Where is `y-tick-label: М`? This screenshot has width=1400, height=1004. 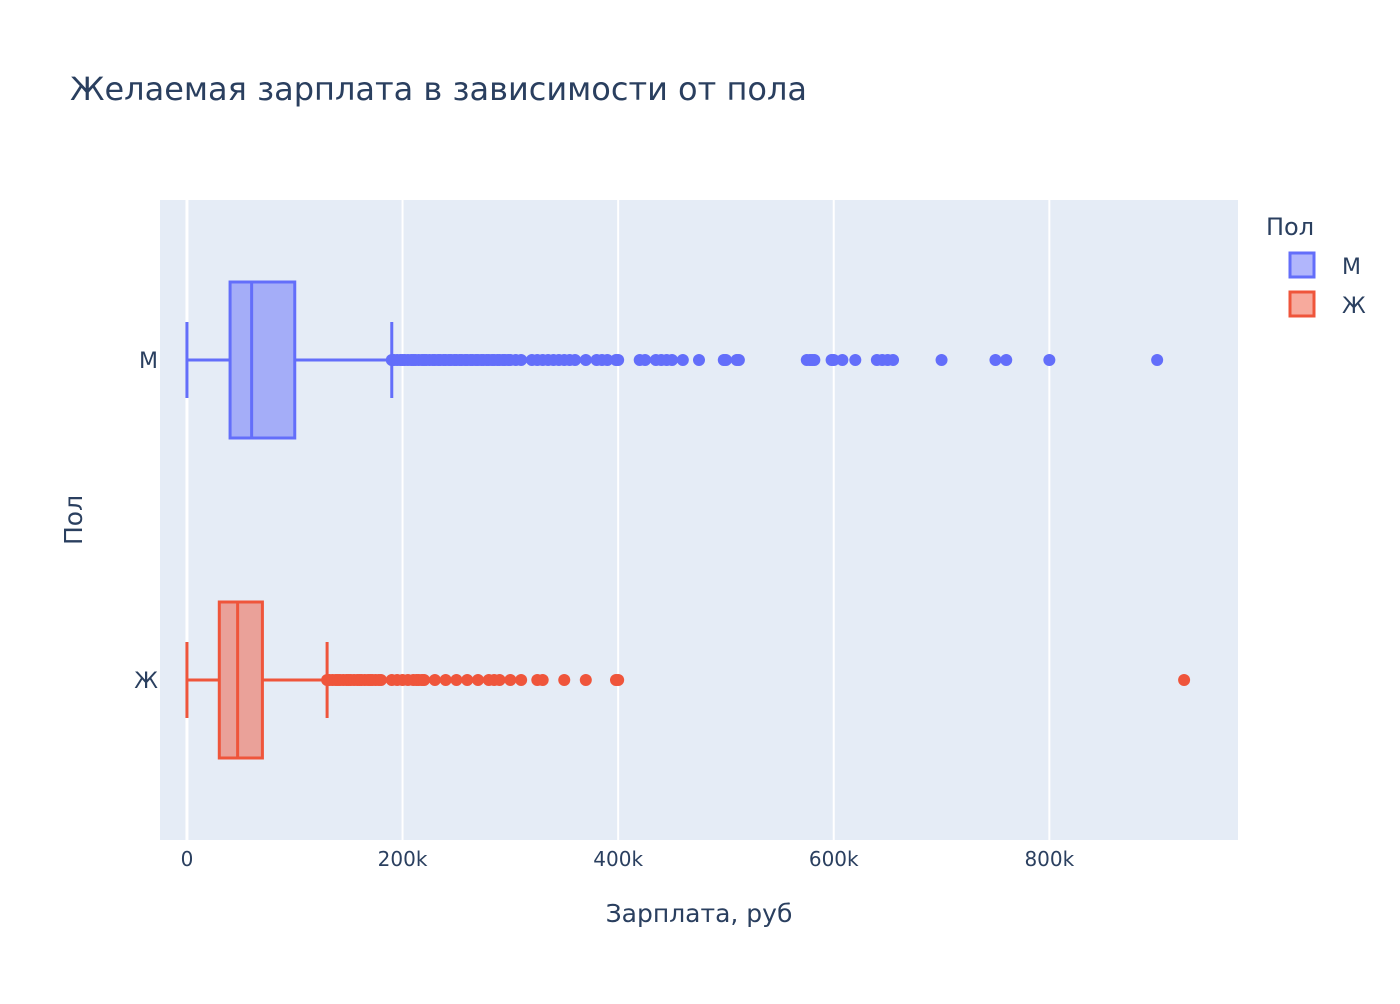
y-tick-label: М is located at coordinates (148, 361).